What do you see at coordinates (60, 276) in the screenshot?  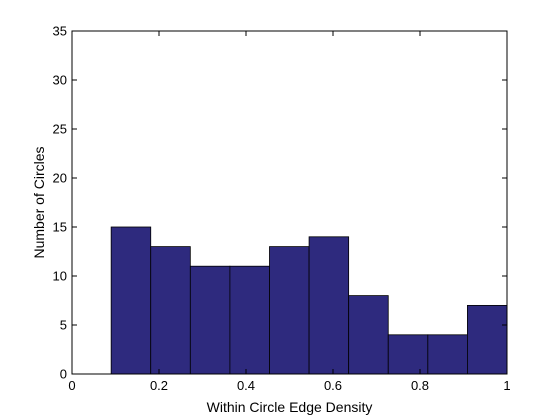 I see `y-tick-label-2: 10` at bounding box center [60, 276].